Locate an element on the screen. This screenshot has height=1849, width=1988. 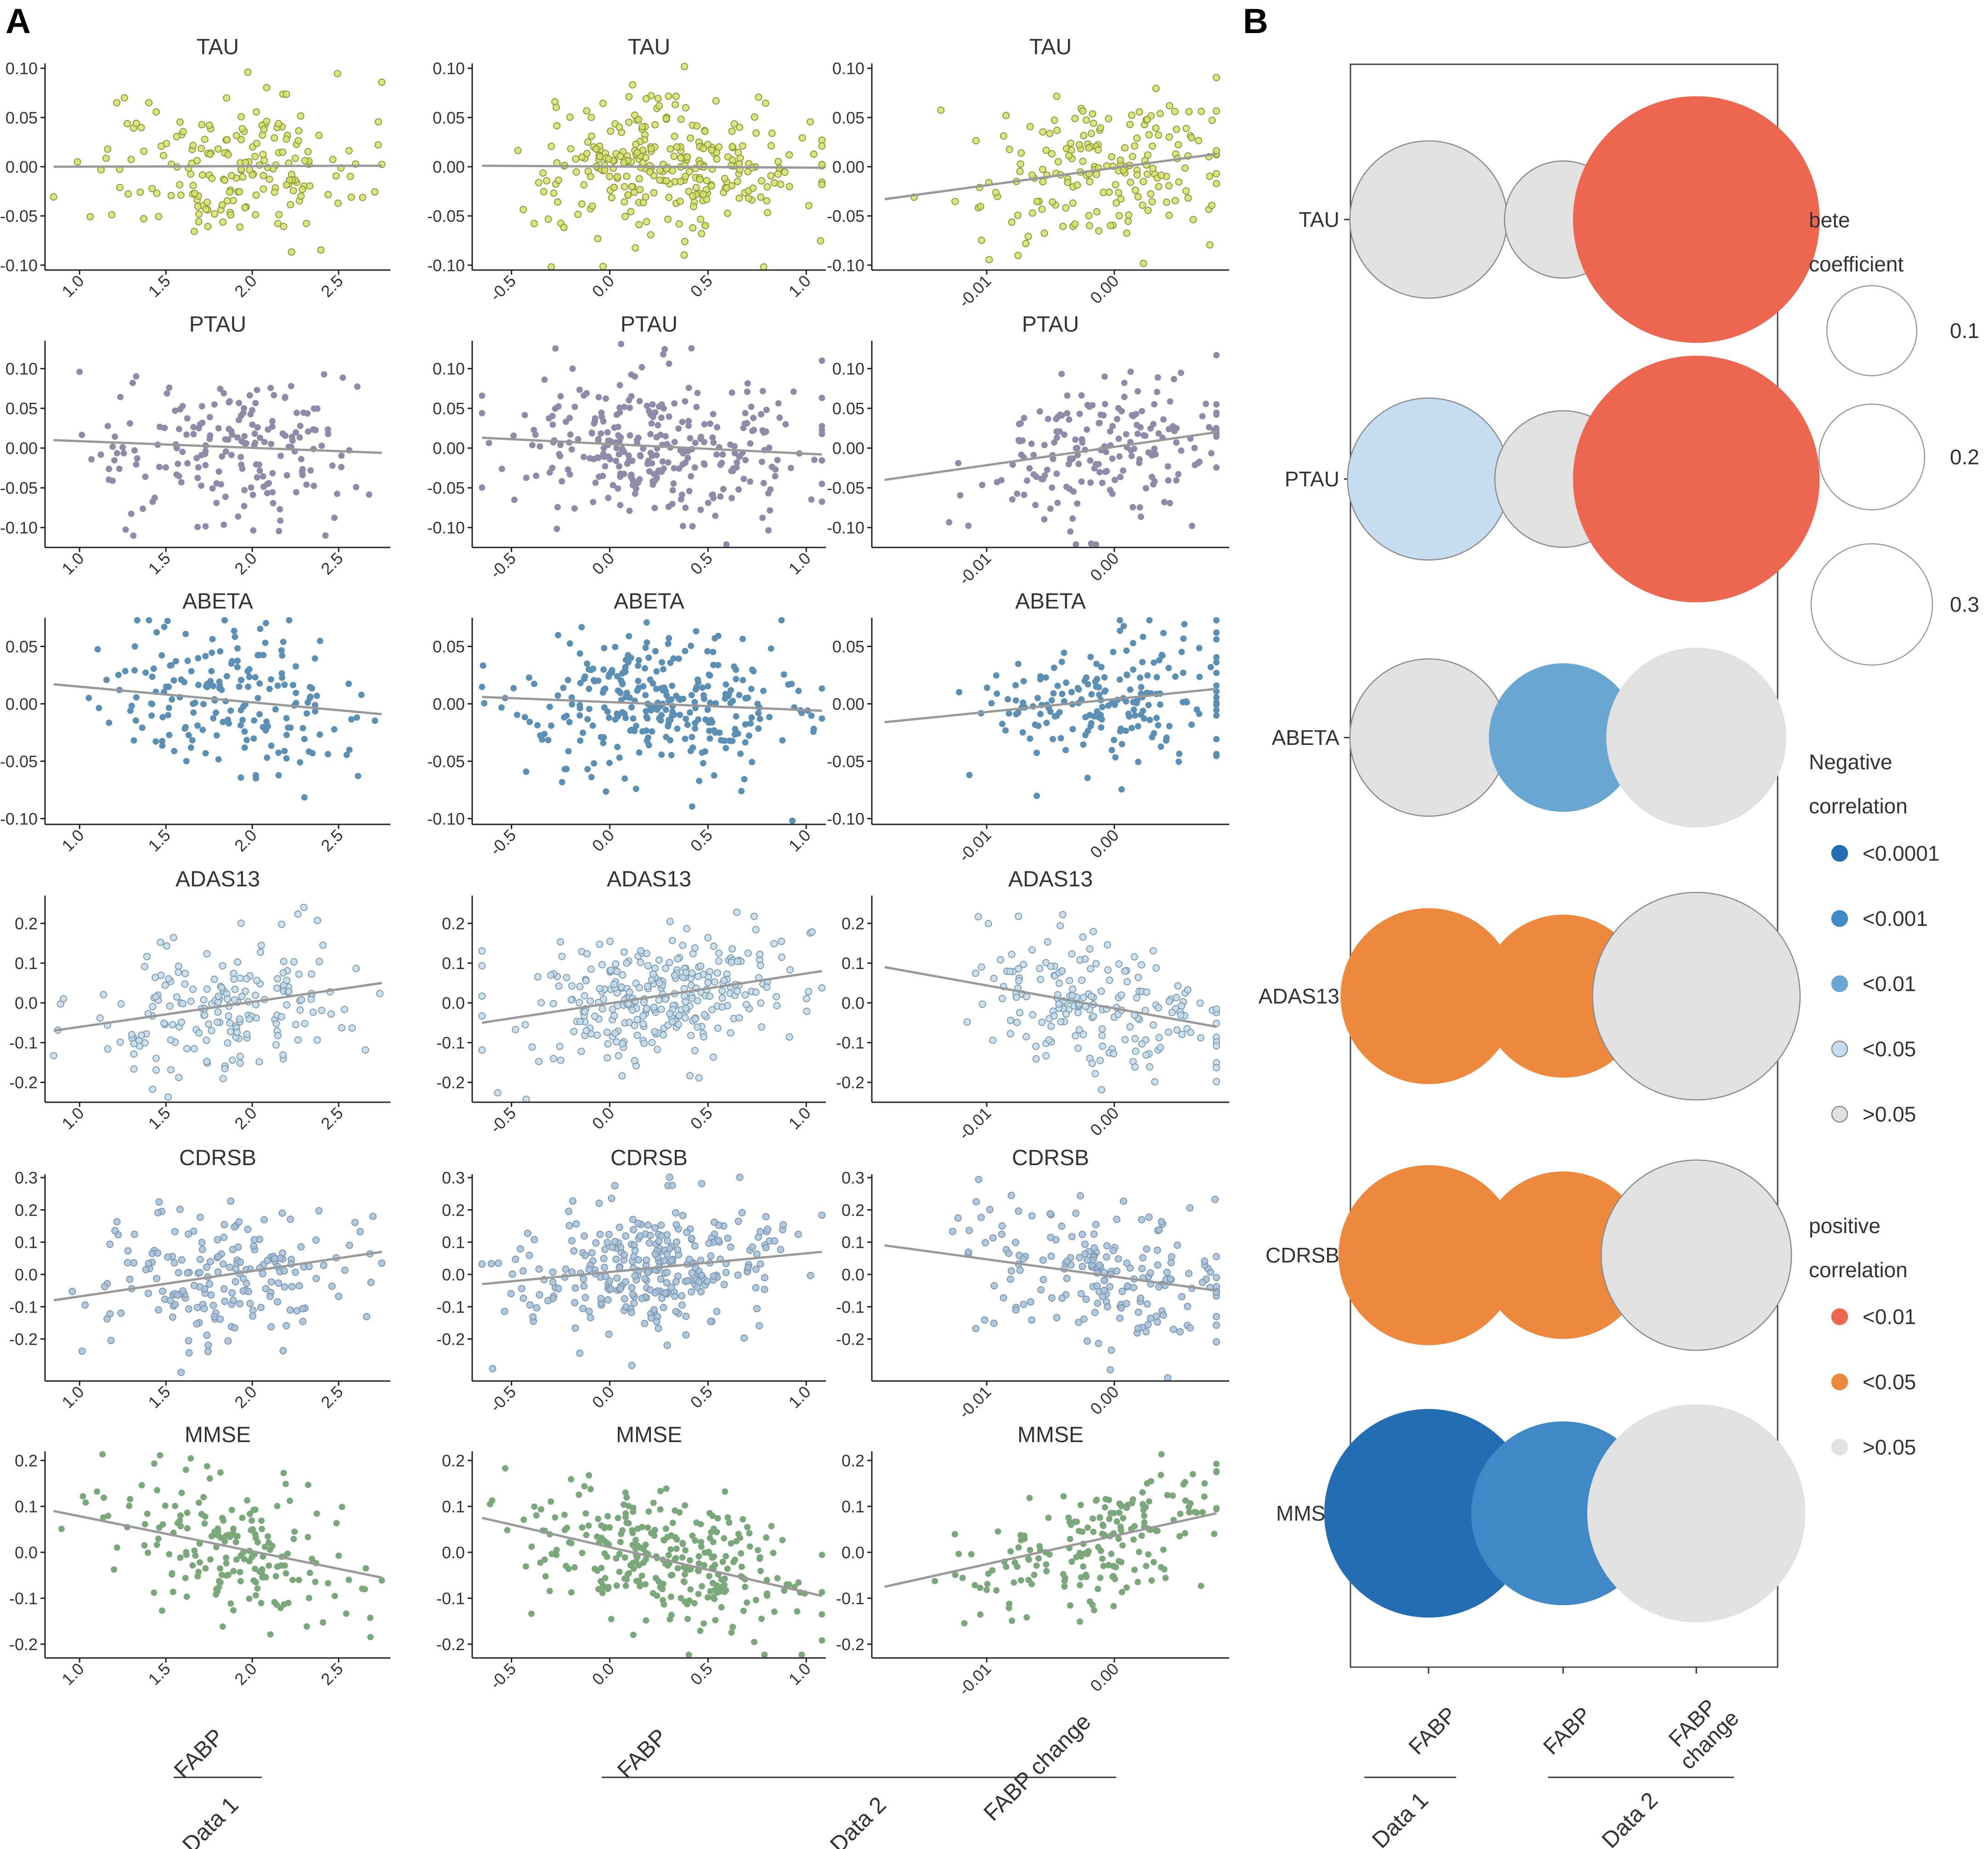
x-tick-label: 1.0 is located at coordinates (72, 1674).